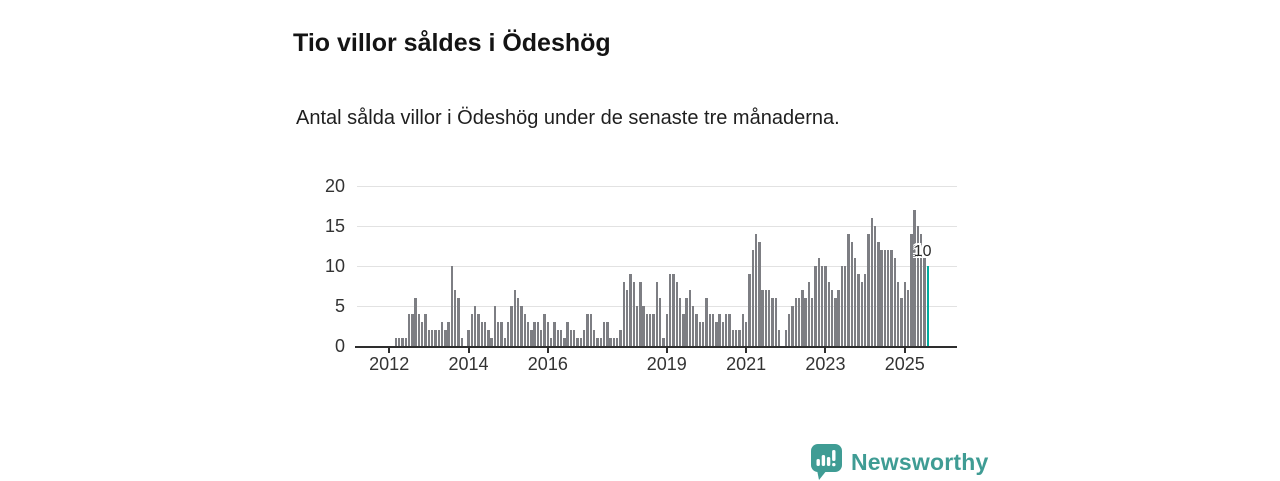 This screenshot has height=481, width=1280. I want to click on x-axis-tick-2025, so click(904, 350).